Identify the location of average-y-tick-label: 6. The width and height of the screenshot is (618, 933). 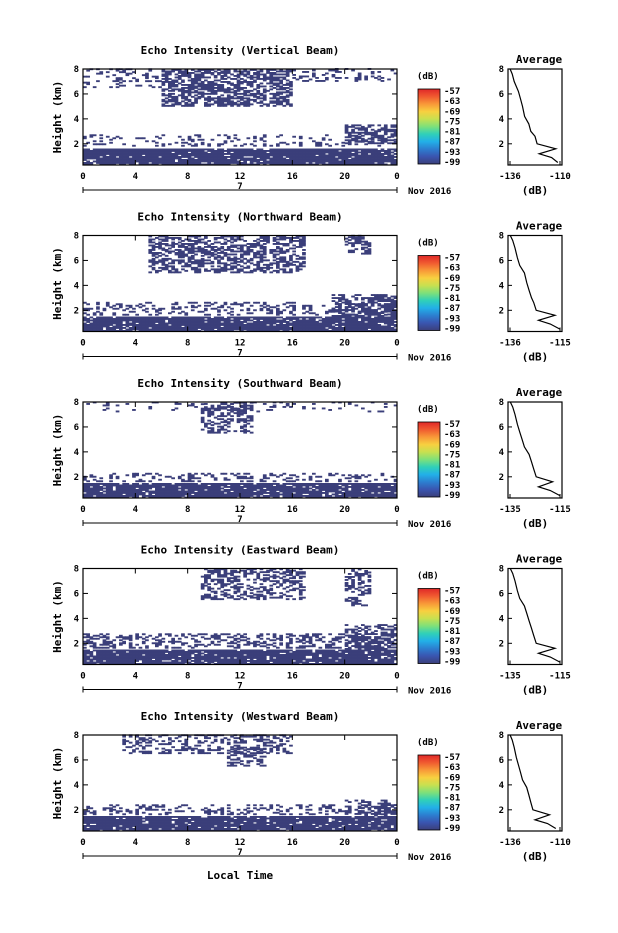
(501, 95).